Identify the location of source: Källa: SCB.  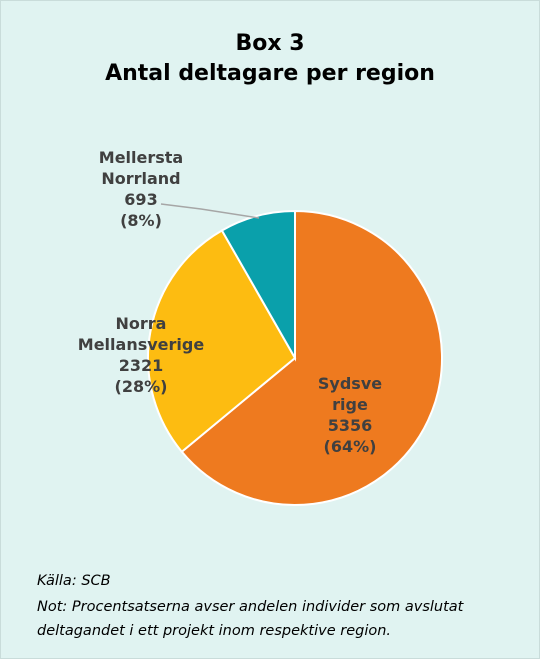
(74, 581).